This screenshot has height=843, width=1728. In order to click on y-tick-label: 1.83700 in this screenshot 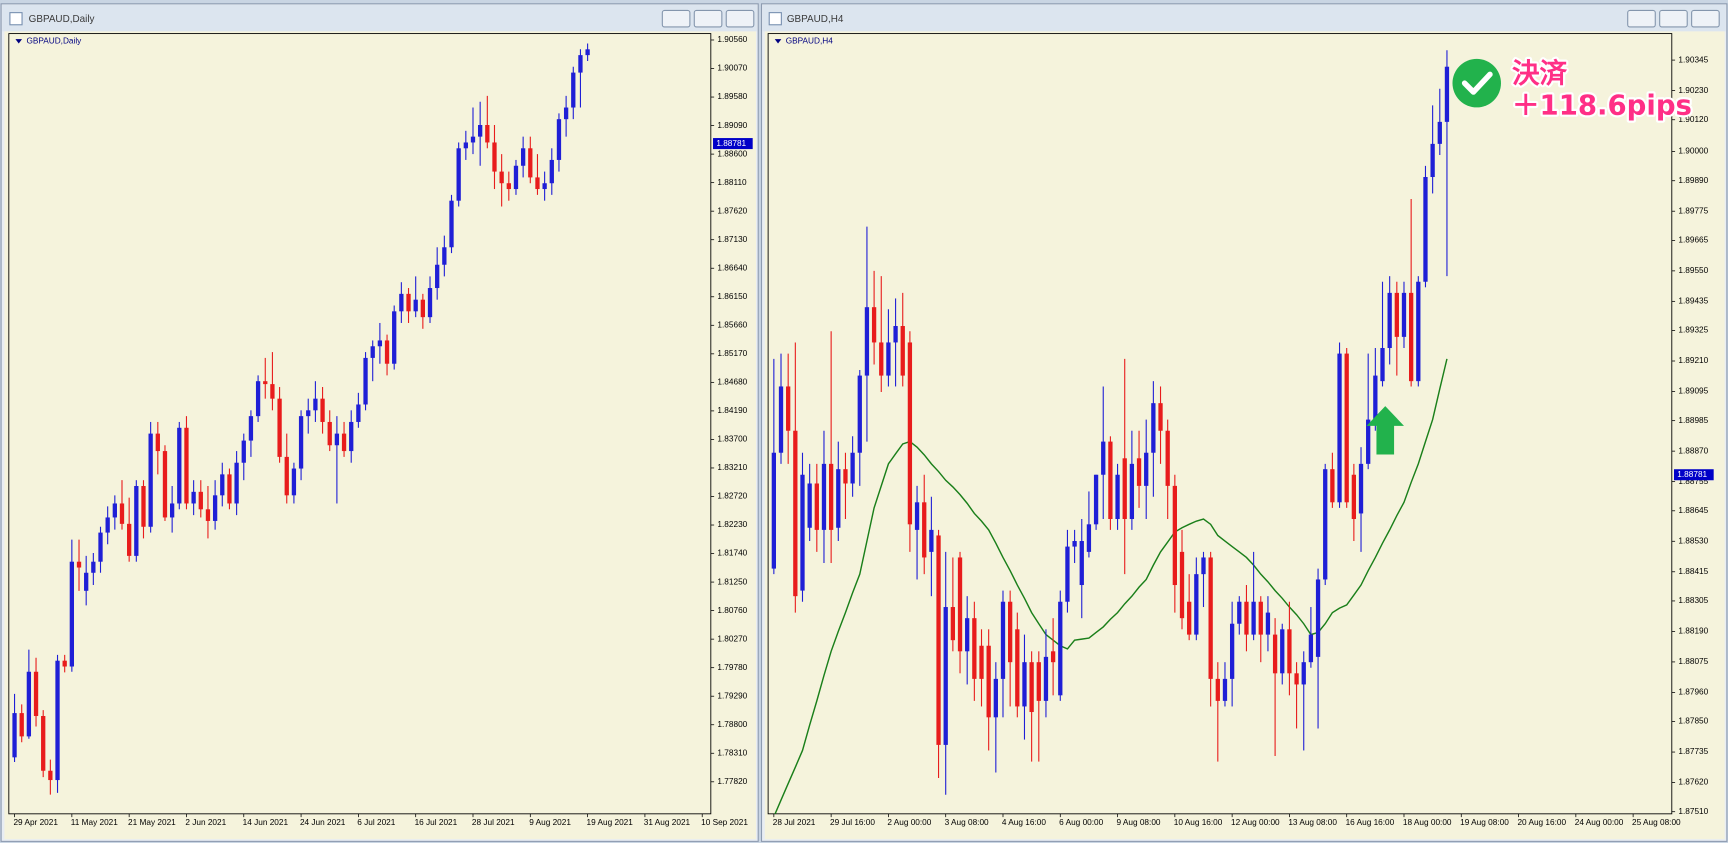, I will do `click(732, 439)`.